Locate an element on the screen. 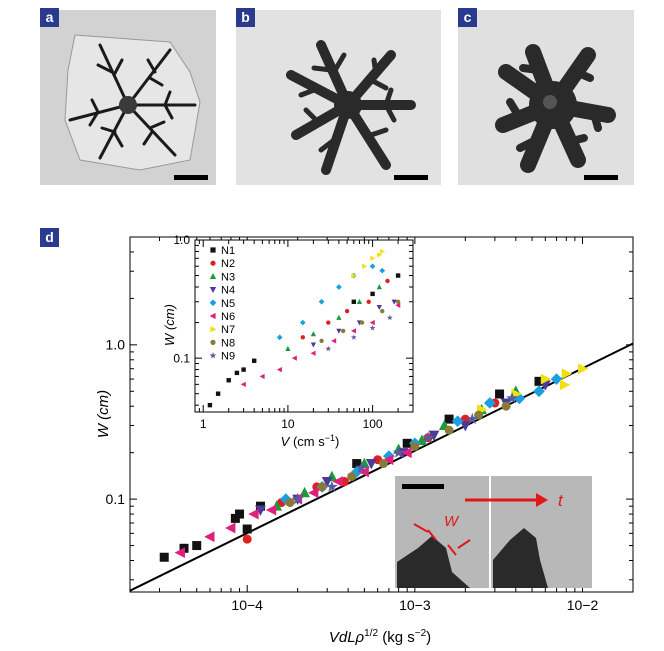 The height and width of the screenshot is (651, 664). inset-x-axis-label: V (cm s−1) is located at coordinates (310, 441).